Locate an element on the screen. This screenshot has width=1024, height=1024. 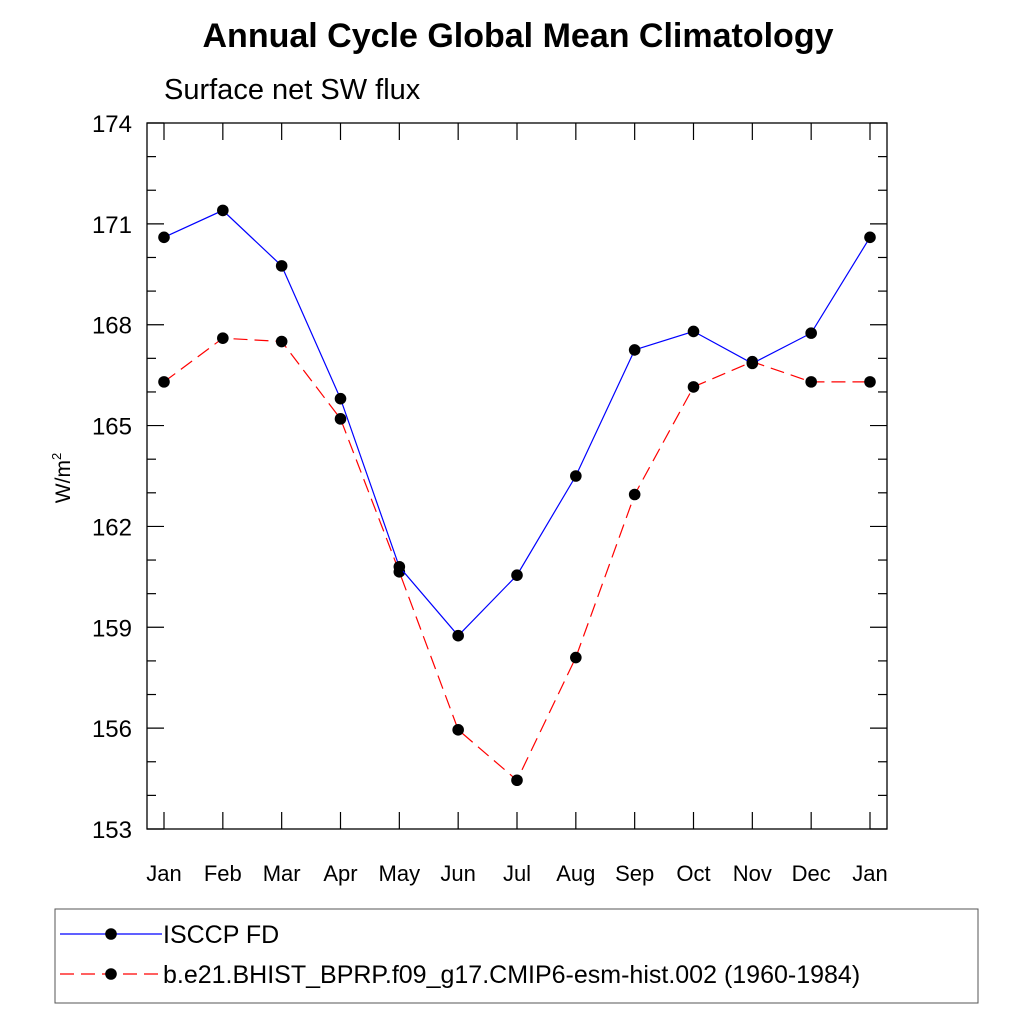
legend-box is located at coordinates (516, 956).